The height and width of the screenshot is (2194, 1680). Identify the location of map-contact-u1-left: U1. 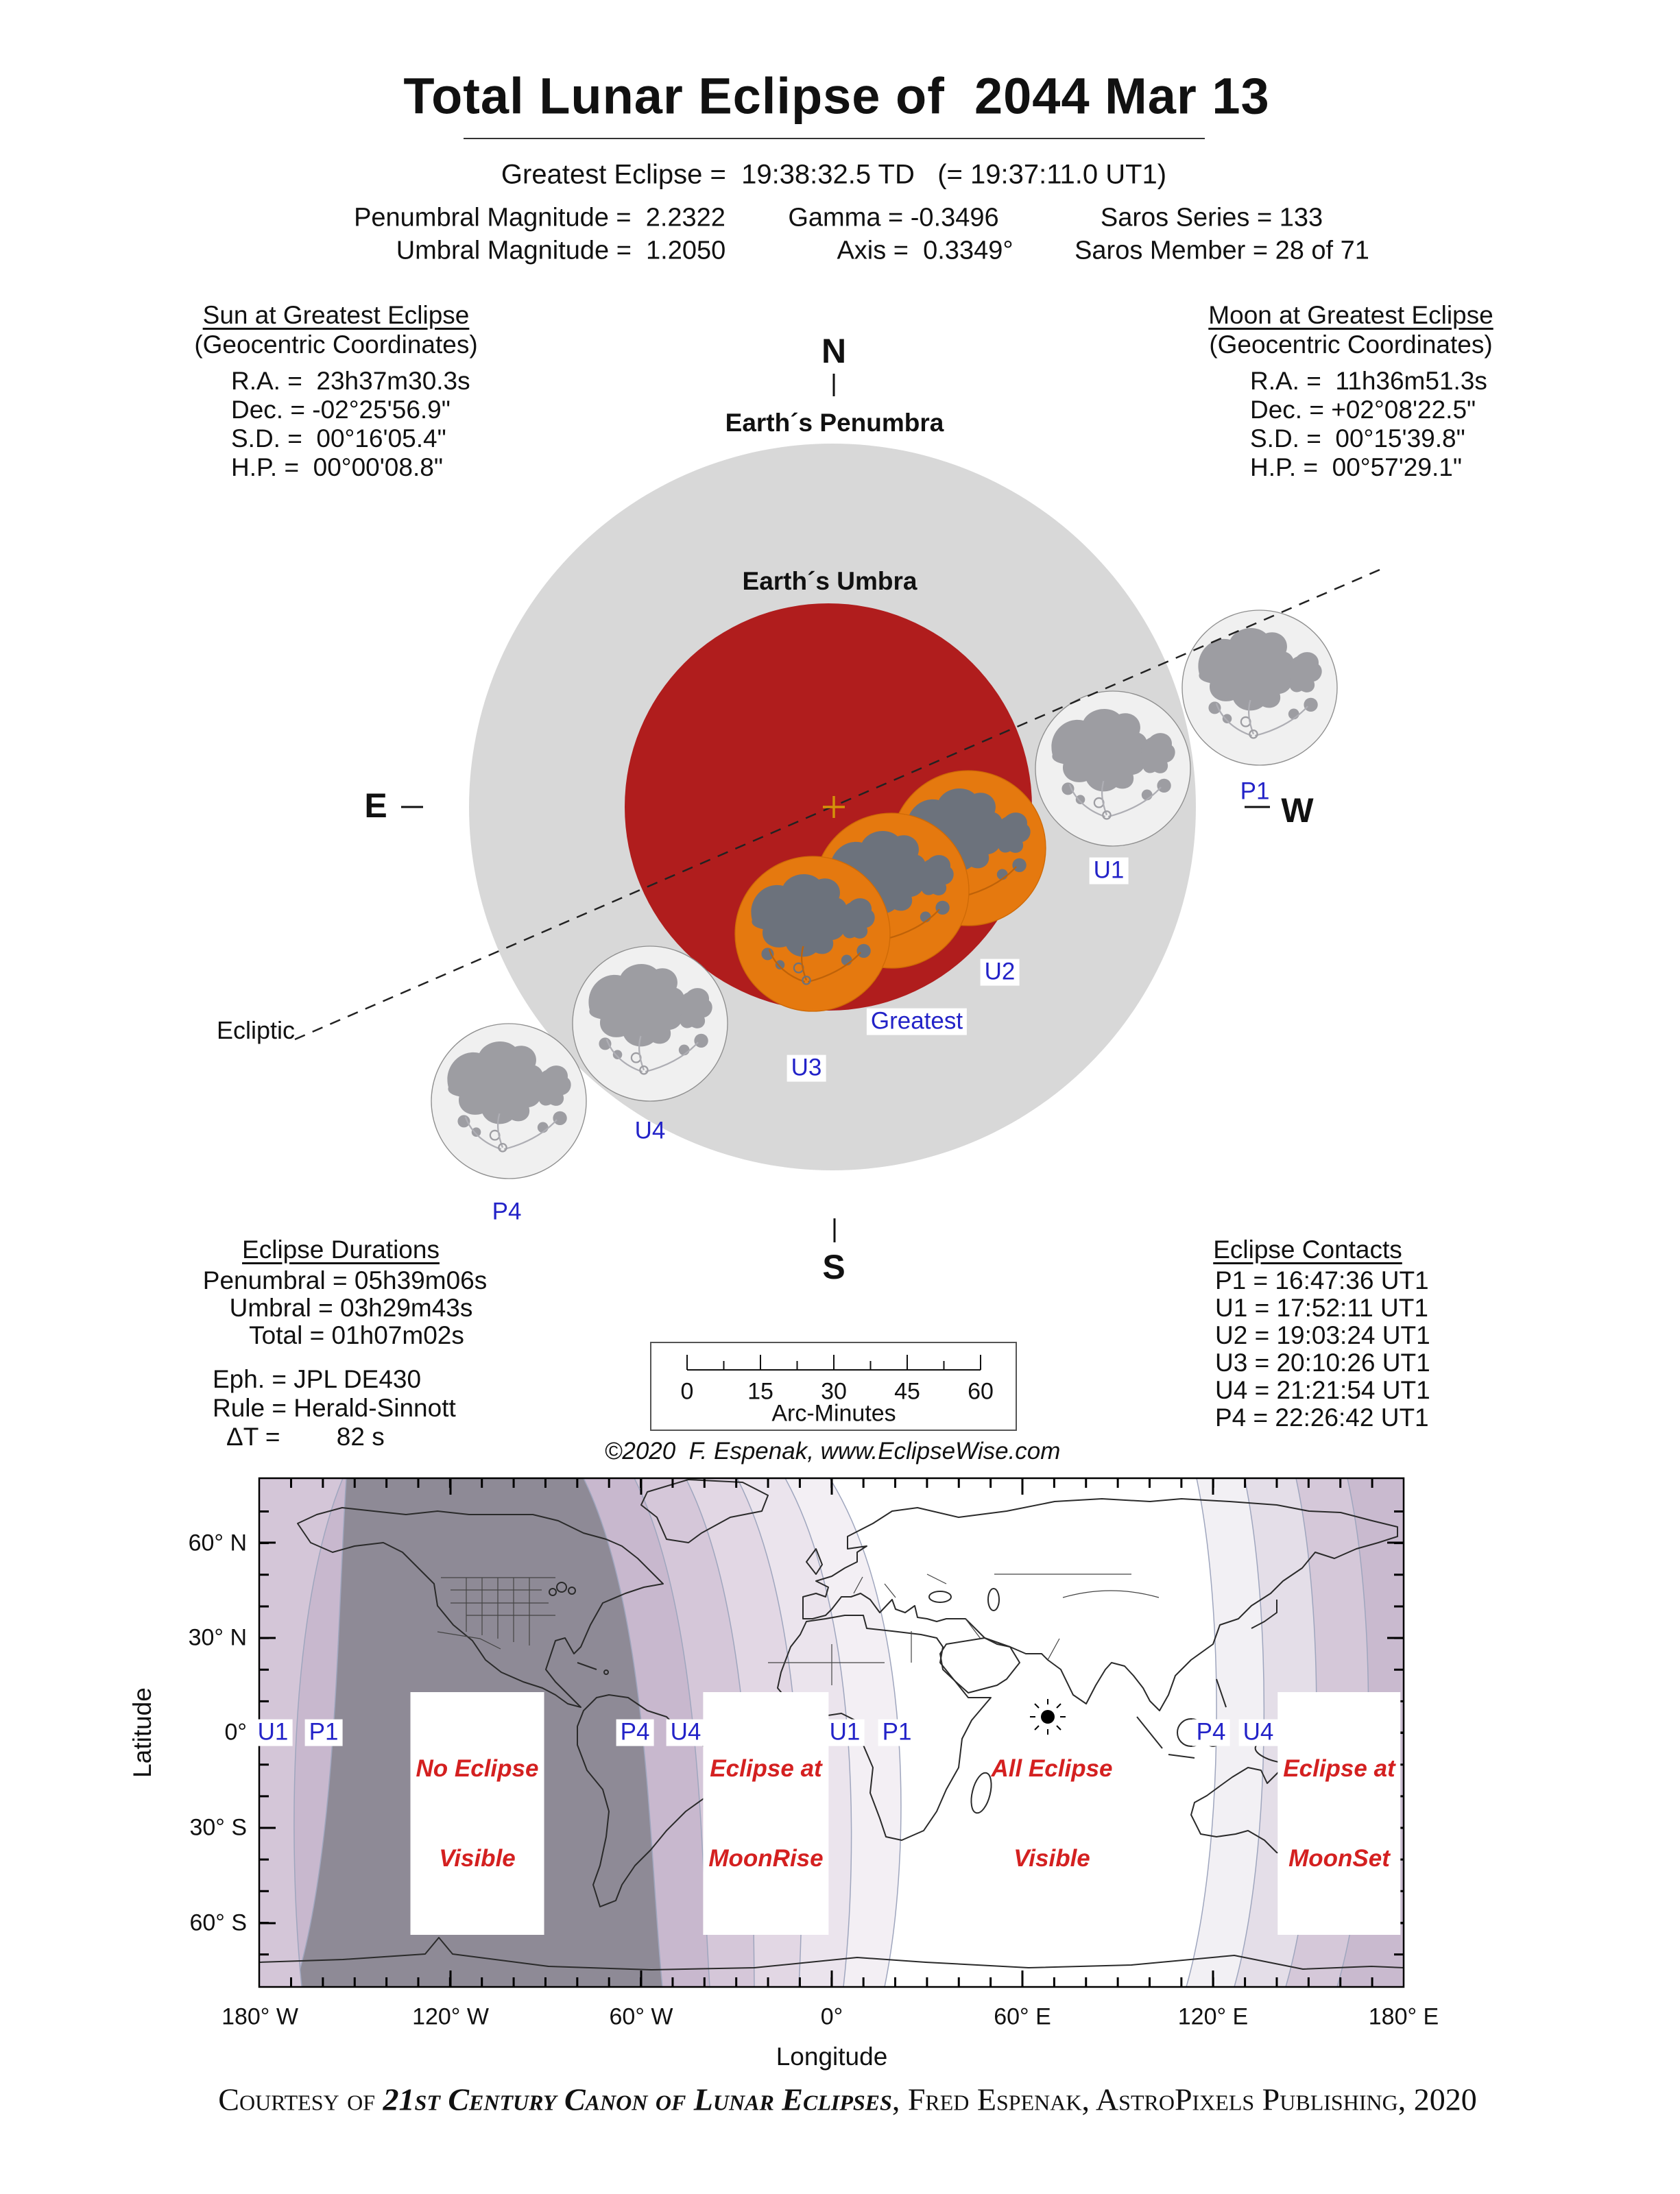
(273, 1732).